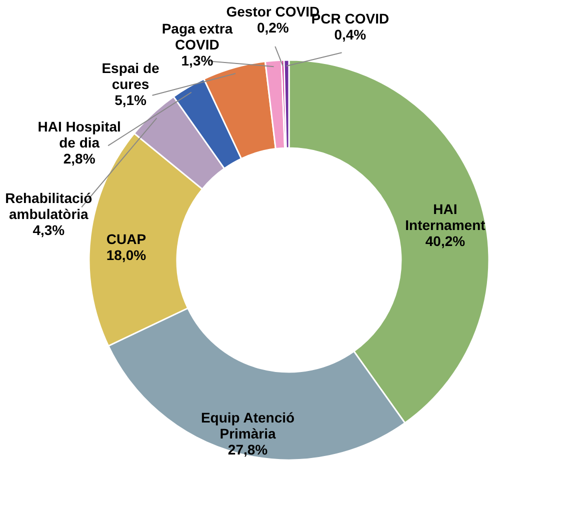 The width and height of the screenshot is (562, 524). What do you see at coordinates (445, 241) in the screenshot?
I see `data-label: 40,2%` at bounding box center [445, 241].